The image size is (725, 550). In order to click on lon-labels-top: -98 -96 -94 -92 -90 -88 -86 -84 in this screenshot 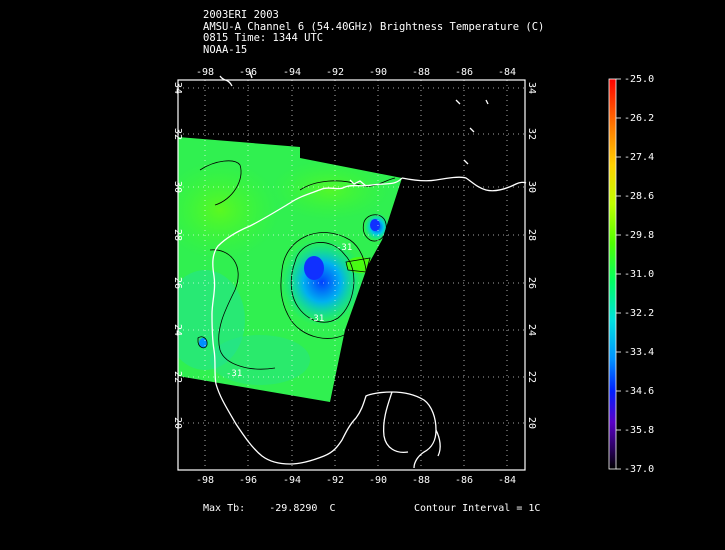, I will do `click(356, 72)`.